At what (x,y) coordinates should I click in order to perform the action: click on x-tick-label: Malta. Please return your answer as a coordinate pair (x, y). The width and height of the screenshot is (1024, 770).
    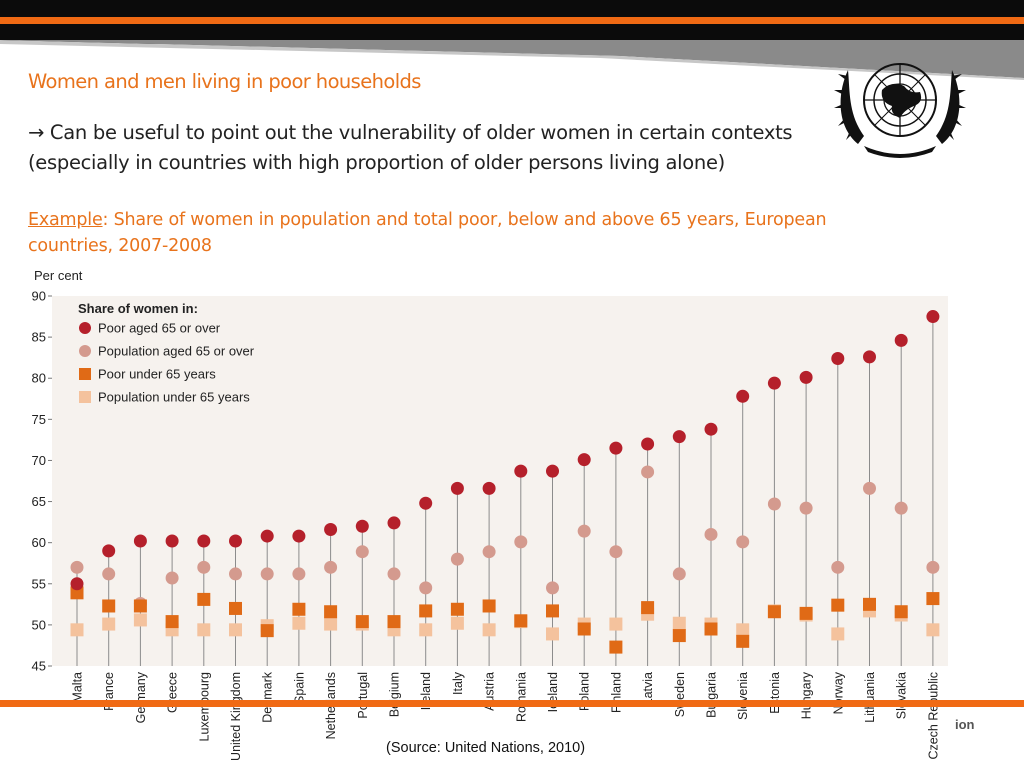
    Looking at the image, I should click on (78, 687).